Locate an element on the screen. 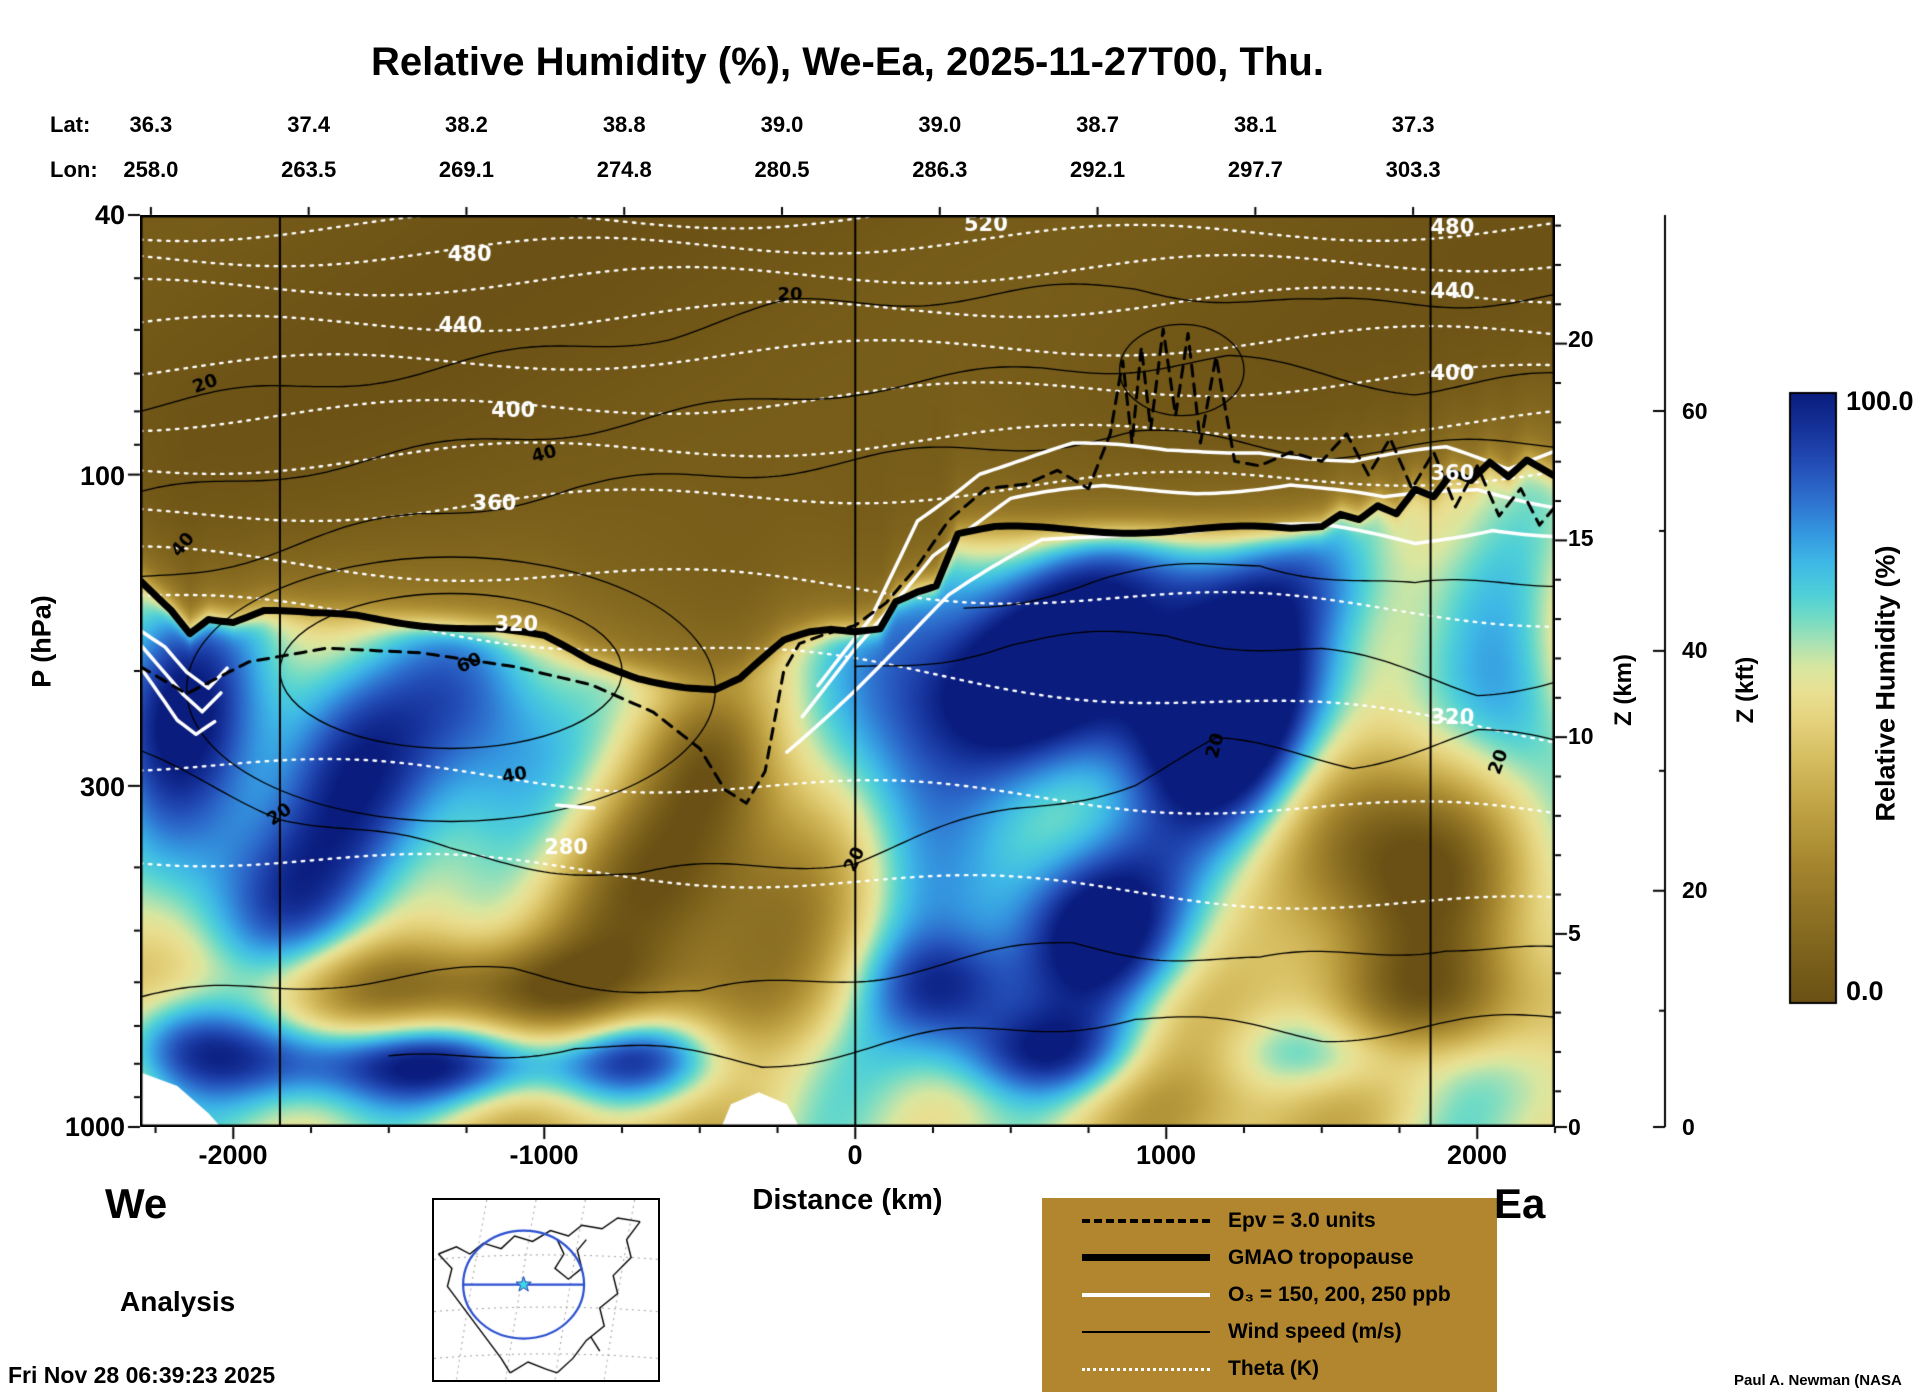  lon-axis-caption: Lon: is located at coordinates (74, 169).